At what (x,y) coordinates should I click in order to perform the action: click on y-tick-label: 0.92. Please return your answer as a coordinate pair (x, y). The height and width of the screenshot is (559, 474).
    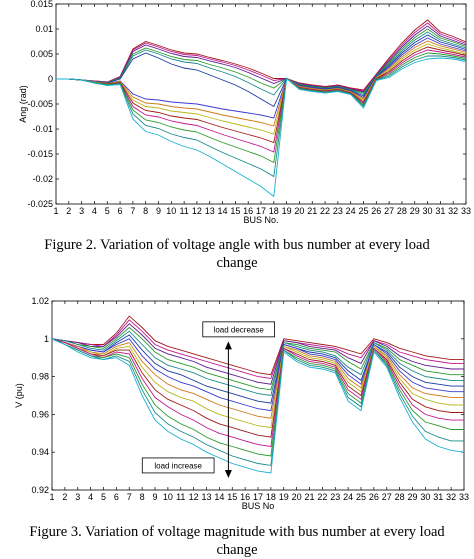
    Looking at the image, I should click on (40, 490).